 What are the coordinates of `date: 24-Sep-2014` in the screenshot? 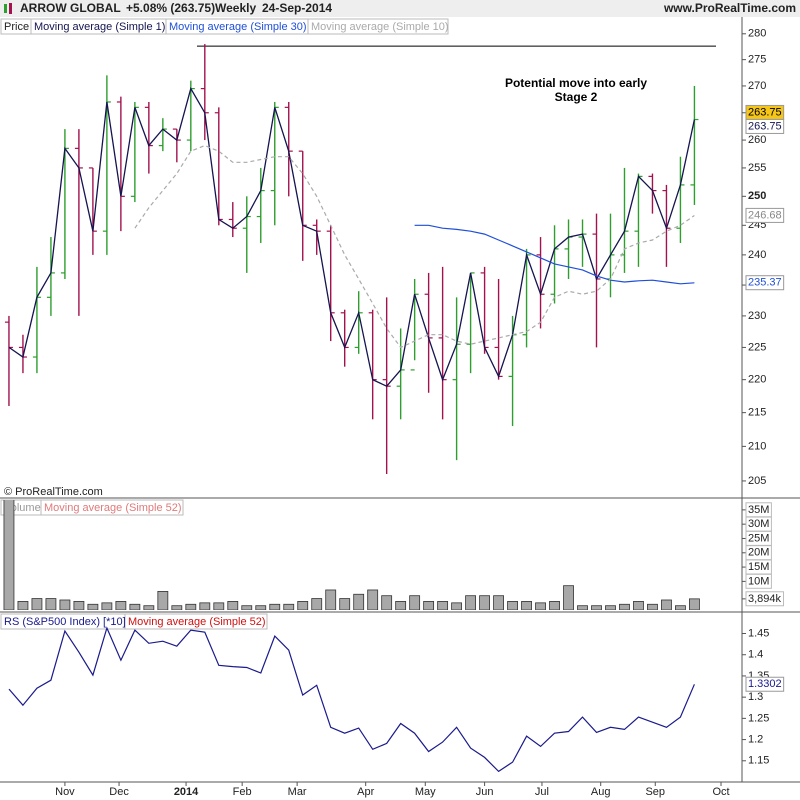 It's located at (297, 8).